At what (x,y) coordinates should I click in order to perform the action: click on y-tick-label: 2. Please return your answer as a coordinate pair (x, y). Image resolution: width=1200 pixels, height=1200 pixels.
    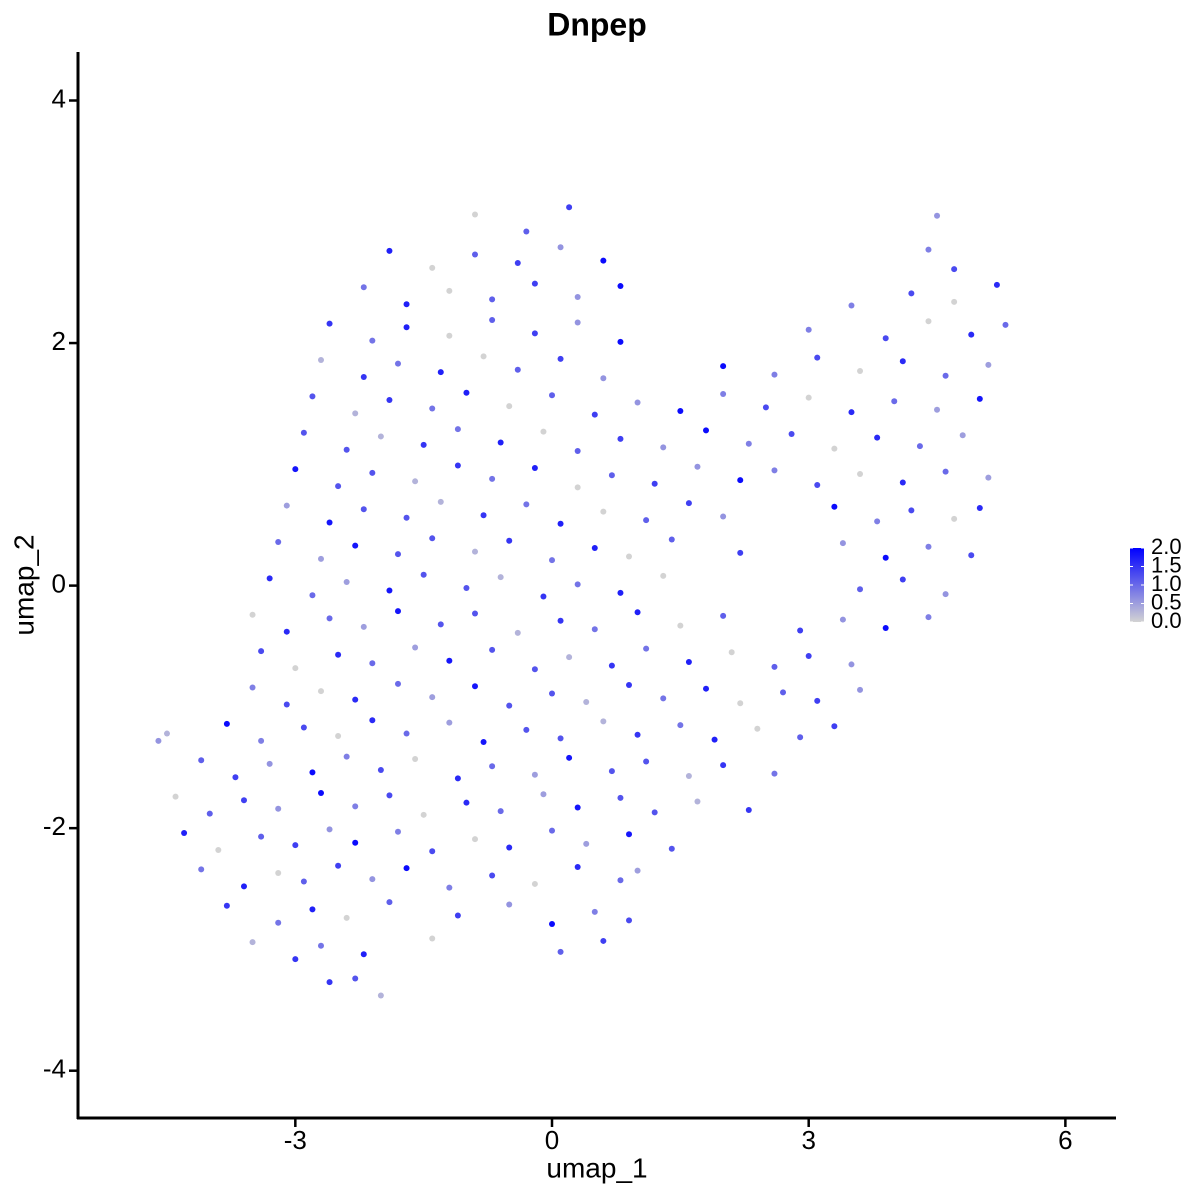
    Looking at the image, I should click on (59, 341).